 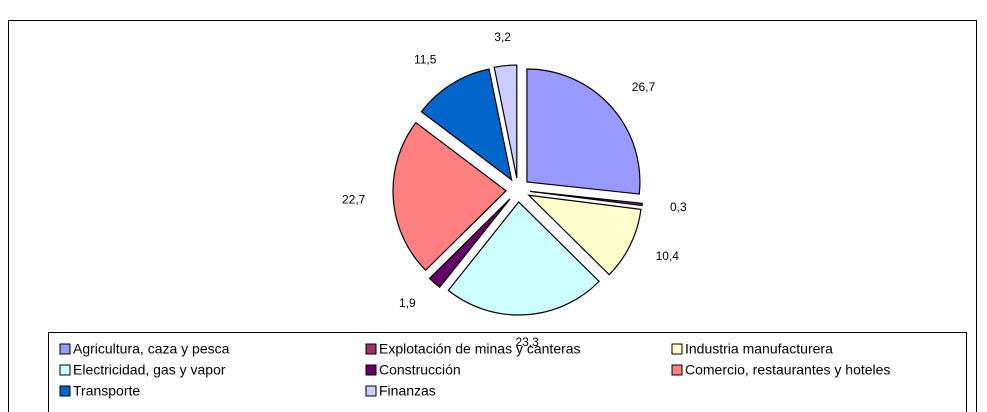 I want to click on data-label: 22,7, so click(x=354, y=199).